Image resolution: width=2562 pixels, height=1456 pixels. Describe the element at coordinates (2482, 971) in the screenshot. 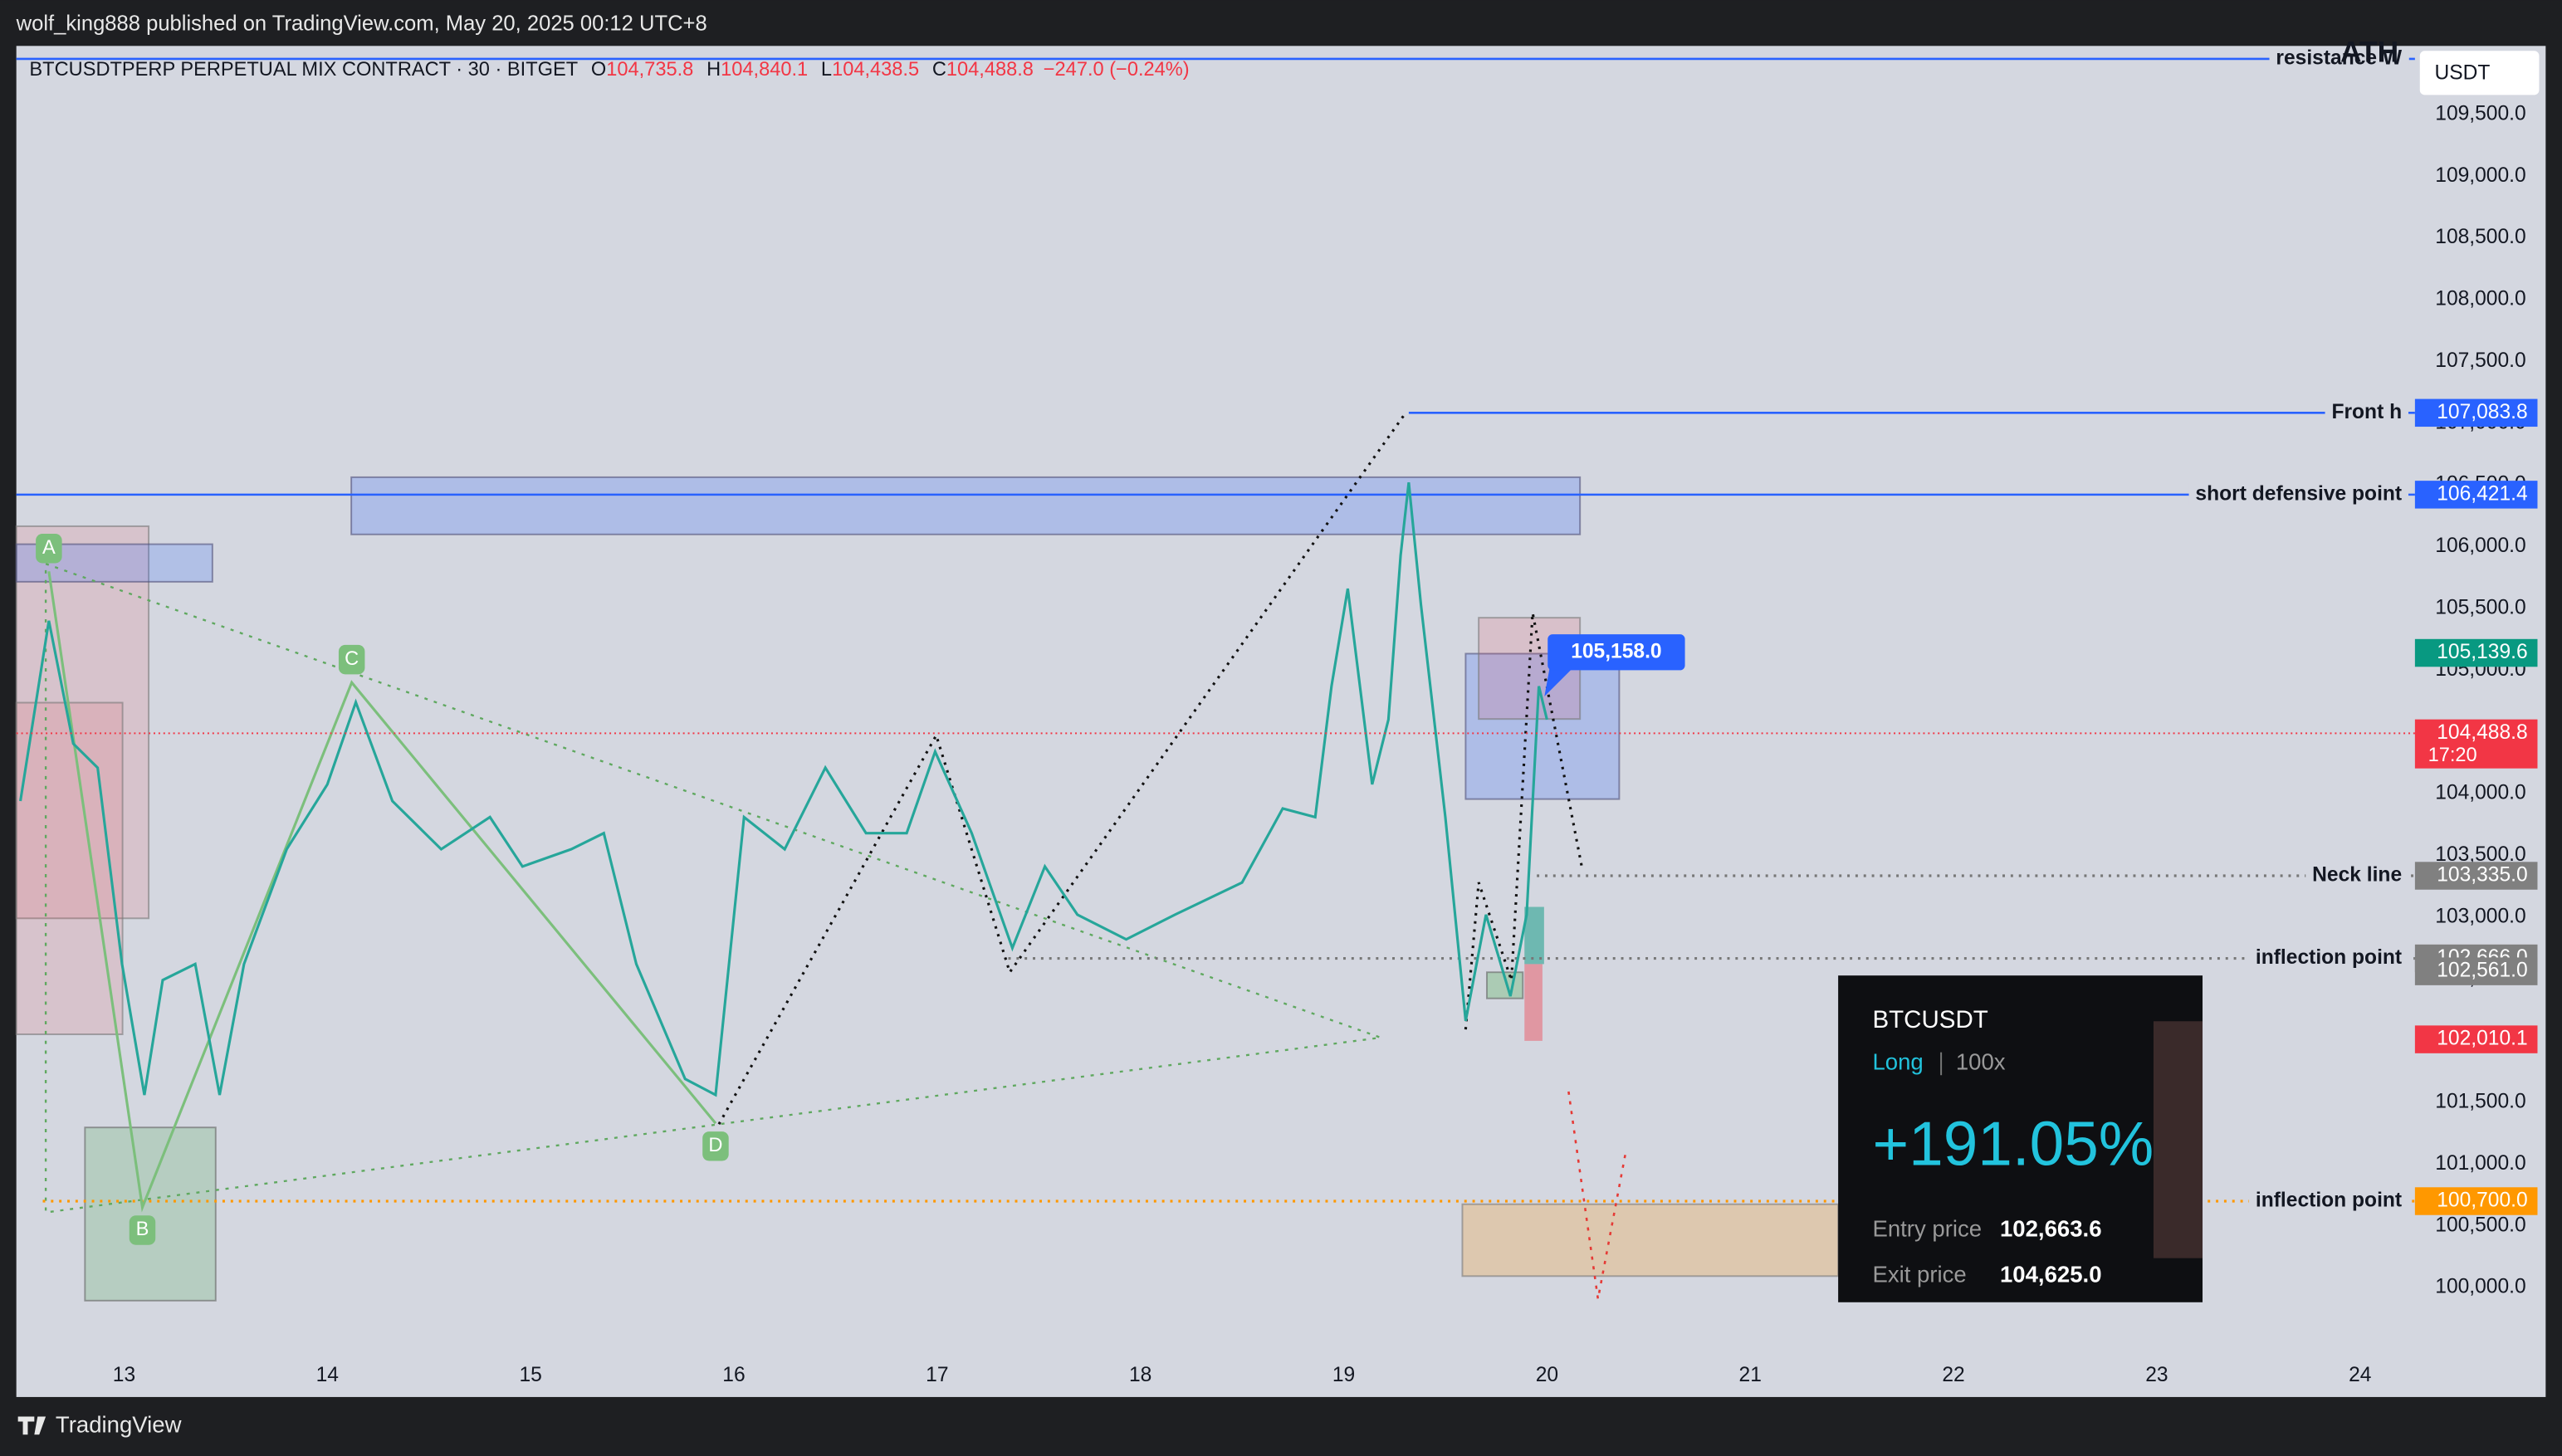

I see `price-label: 102,561.0` at that location.